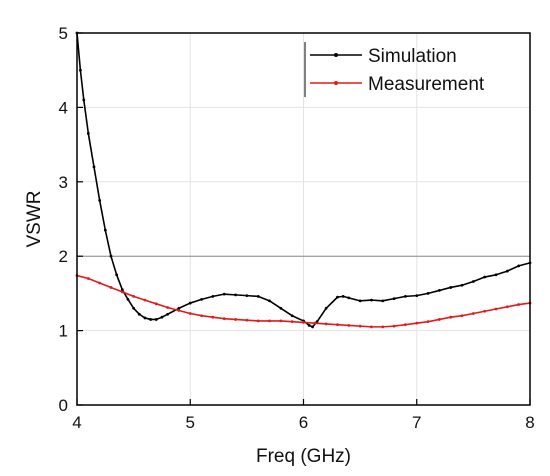  Describe the element at coordinates (63, 107) in the screenshot. I see `y-tick-label: 4` at that location.